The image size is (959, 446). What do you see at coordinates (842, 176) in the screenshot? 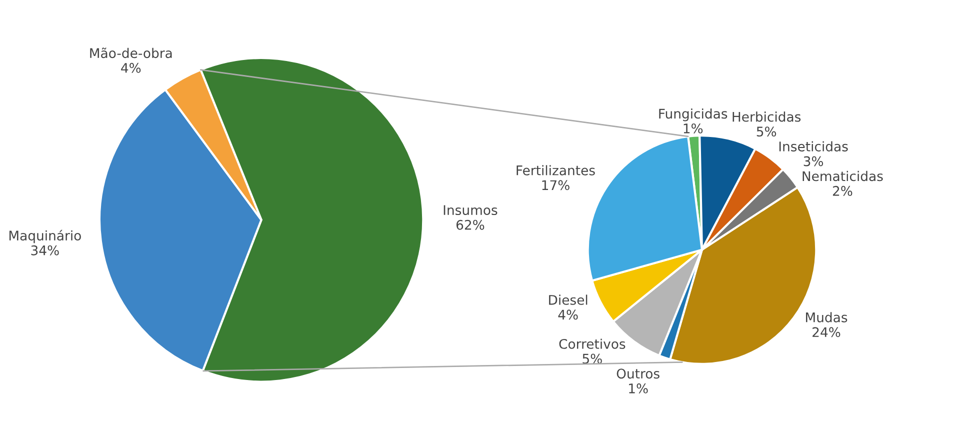
I see `slice-label: Nematicidas` at bounding box center [842, 176].